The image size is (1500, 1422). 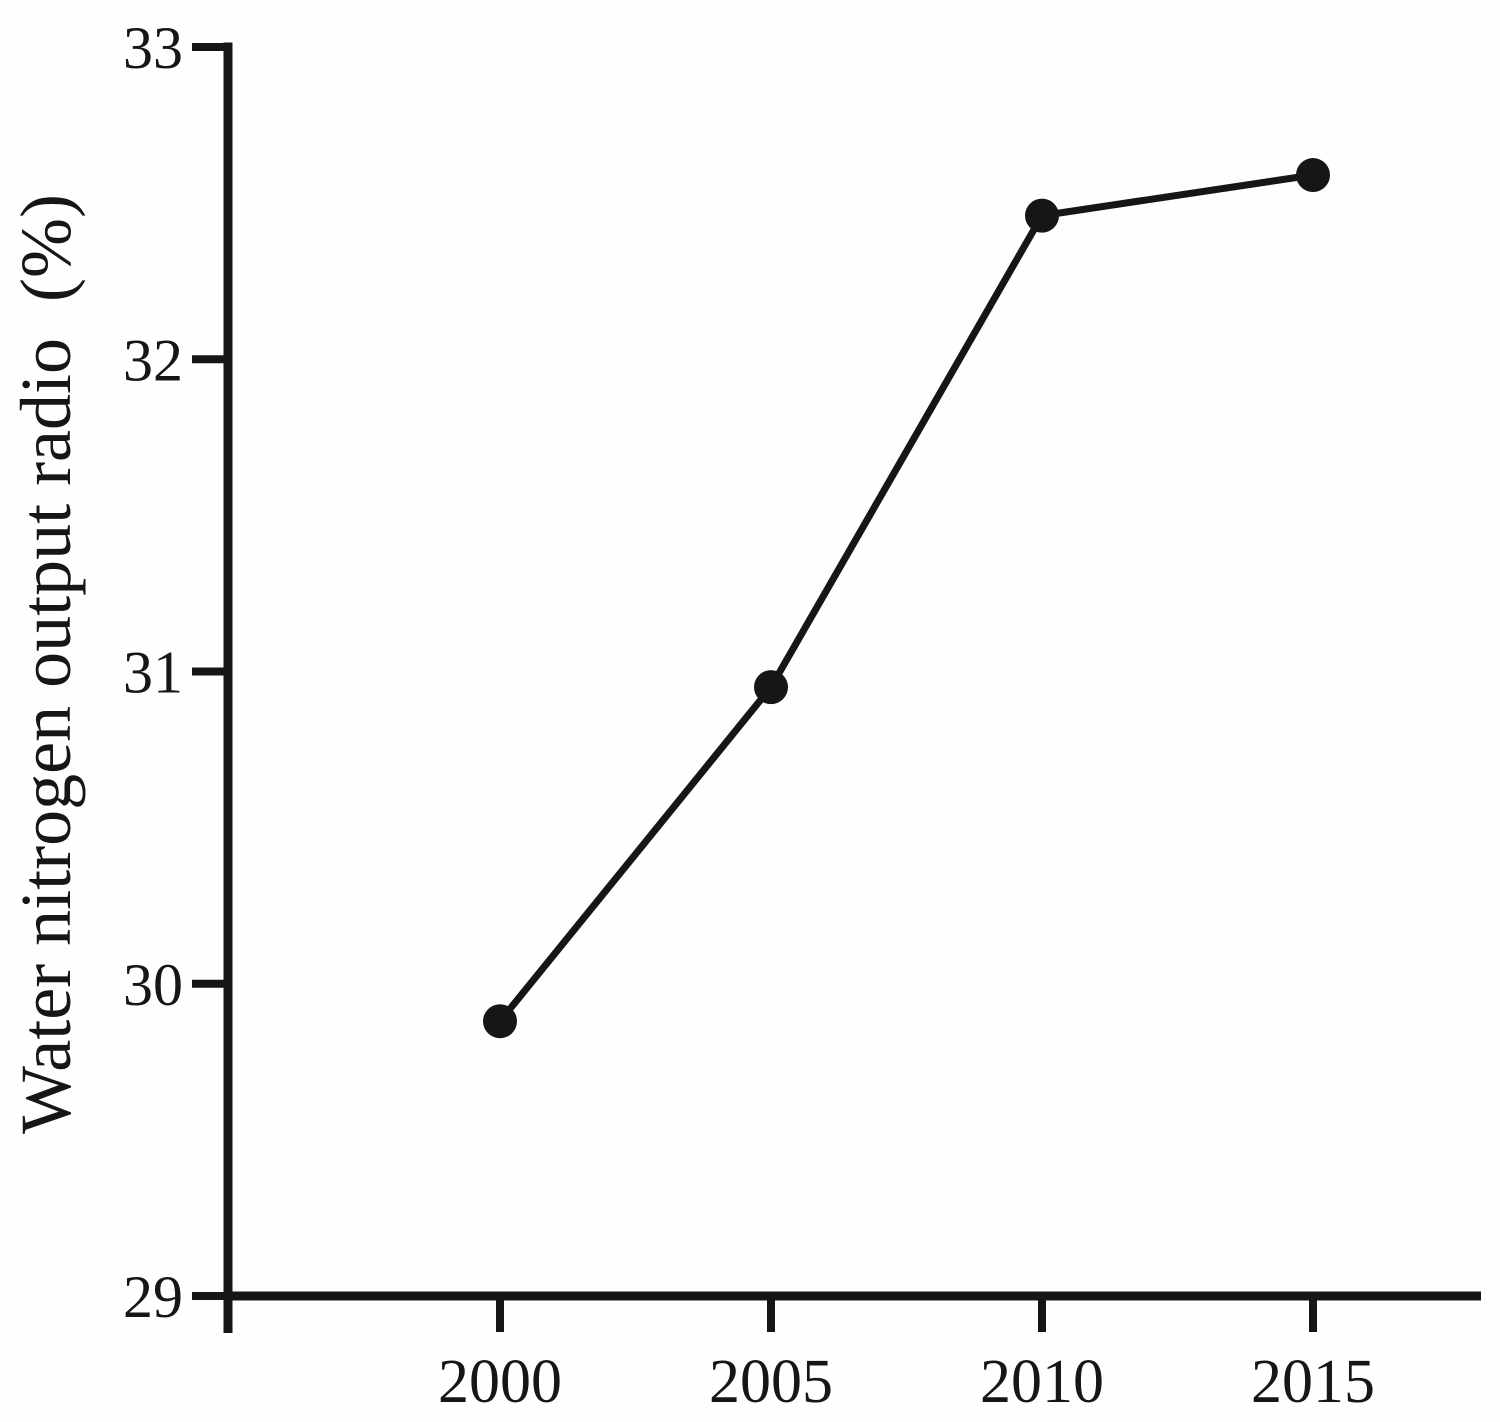 I want to click on y-tick-label: 31, so click(x=153, y=673).